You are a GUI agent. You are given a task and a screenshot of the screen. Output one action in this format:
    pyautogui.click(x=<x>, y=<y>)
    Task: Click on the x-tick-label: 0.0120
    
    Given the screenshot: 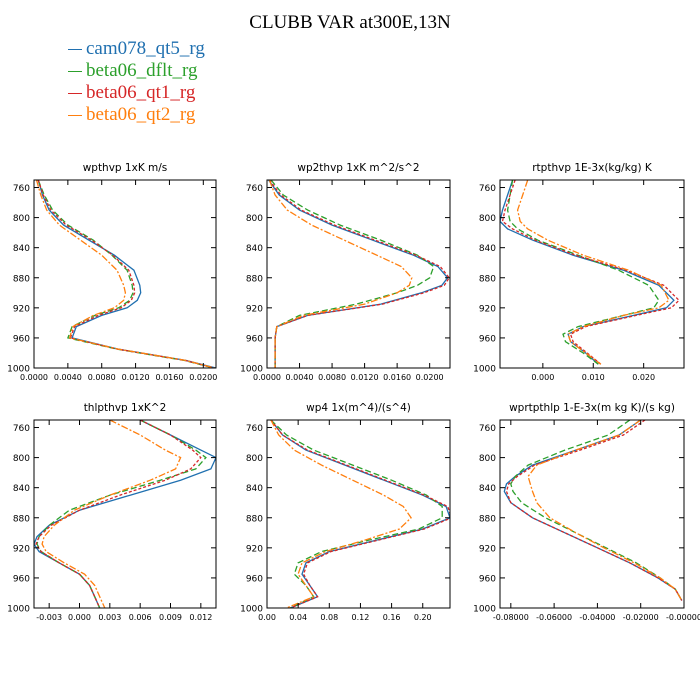 What is the action you would take?
    pyautogui.click(x=365, y=377)
    